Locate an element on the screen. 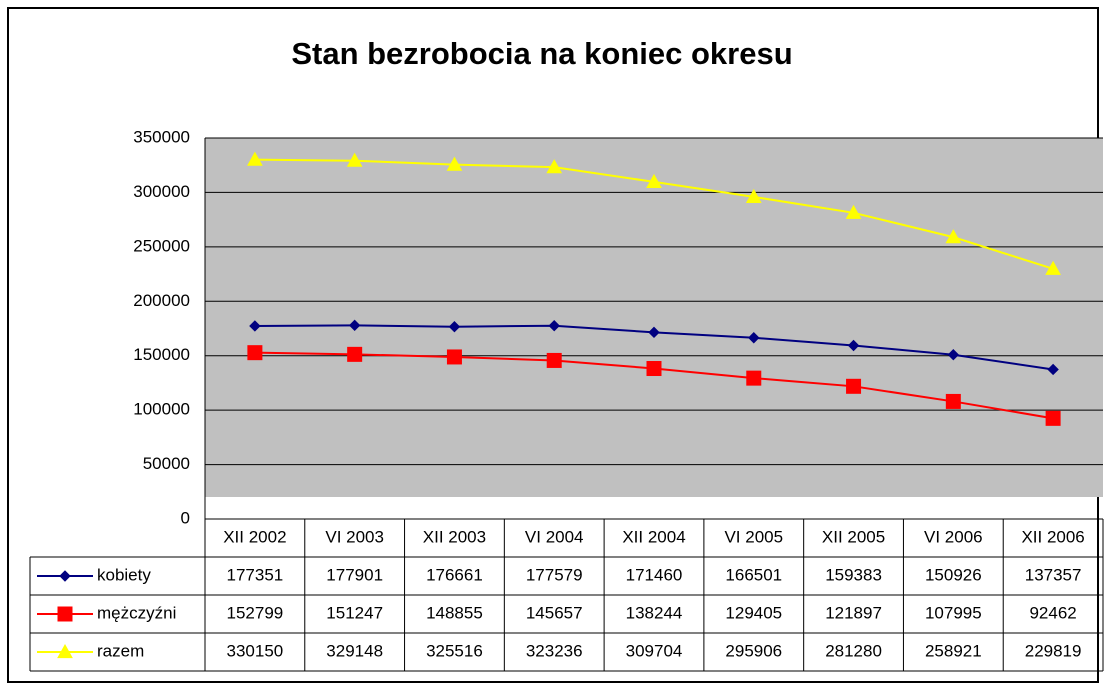  y-tick-label: 350000 is located at coordinates (161, 136).